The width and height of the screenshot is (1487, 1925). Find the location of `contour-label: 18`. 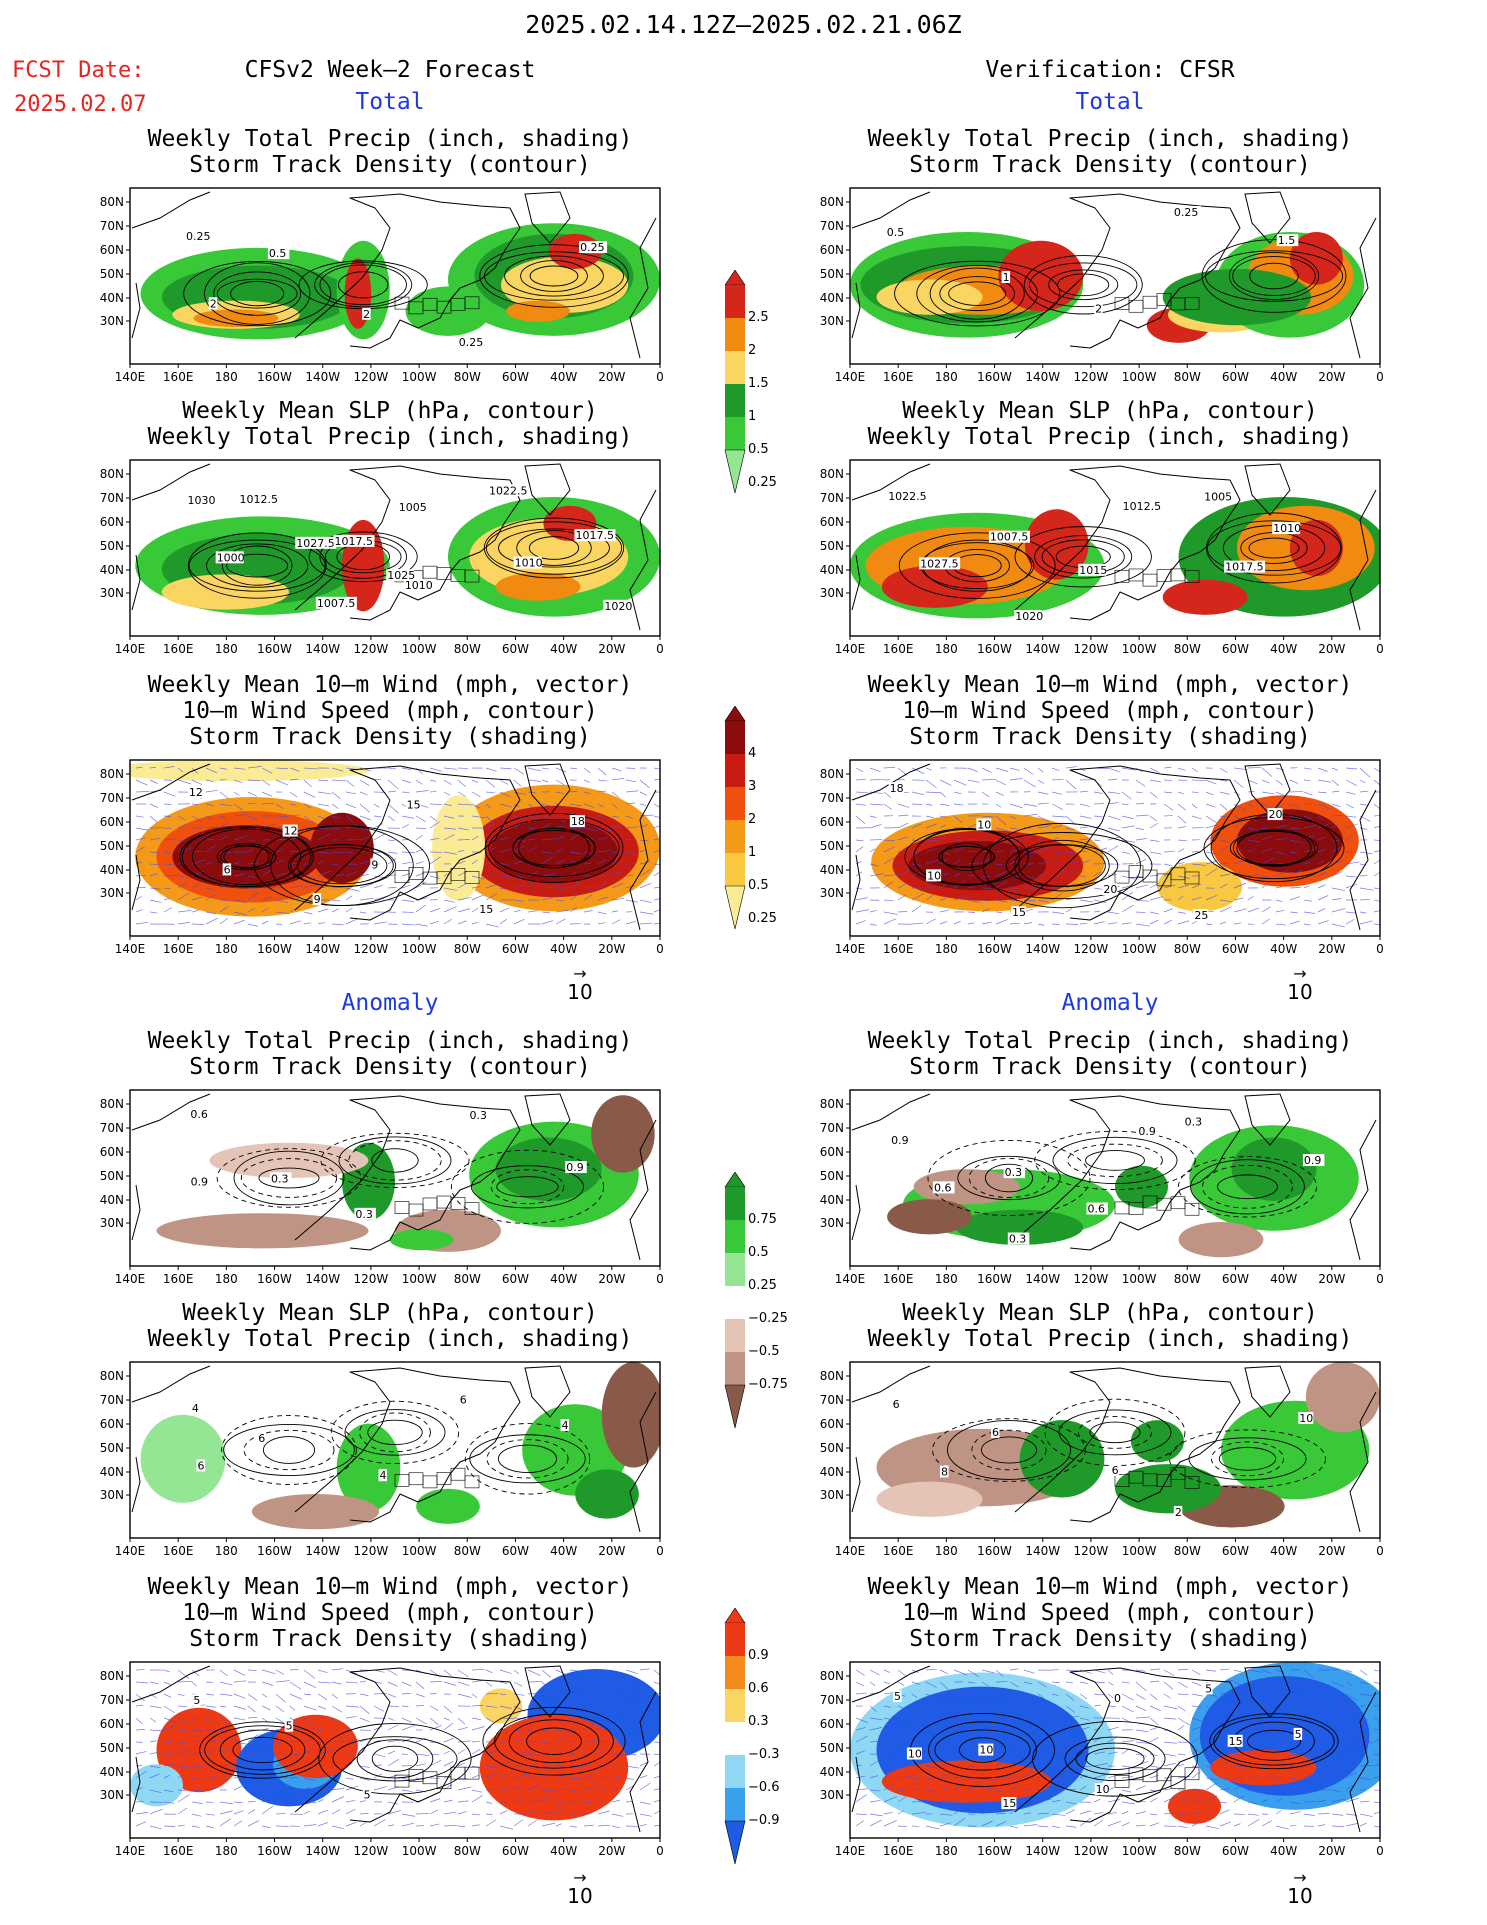

contour-label: 18 is located at coordinates (897, 788).